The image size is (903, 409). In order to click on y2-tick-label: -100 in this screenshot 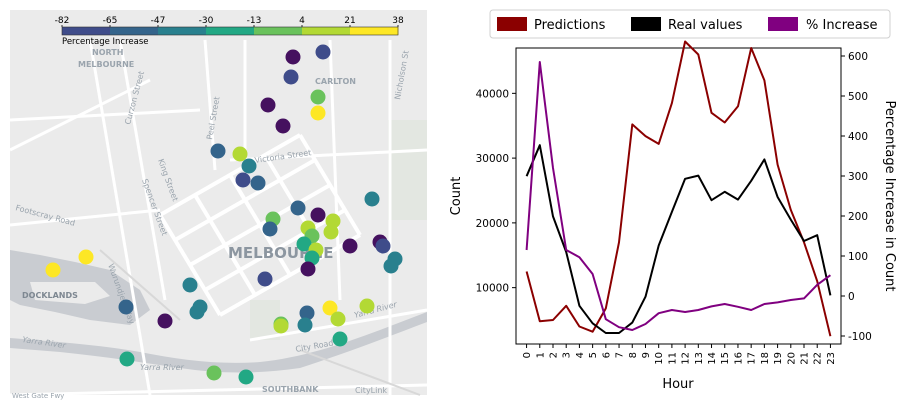, I will do `click(860, 337)`.